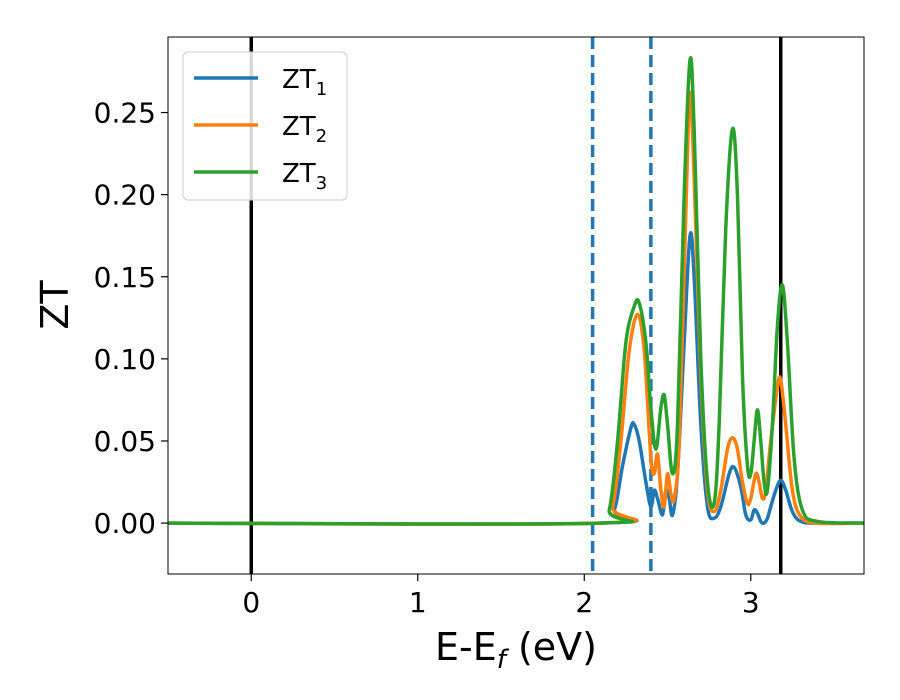  What do you see at coordinates (466, 647) in the screenshot?
I see `x-axis-title-main: E-E` at bounding box center [466, 647].